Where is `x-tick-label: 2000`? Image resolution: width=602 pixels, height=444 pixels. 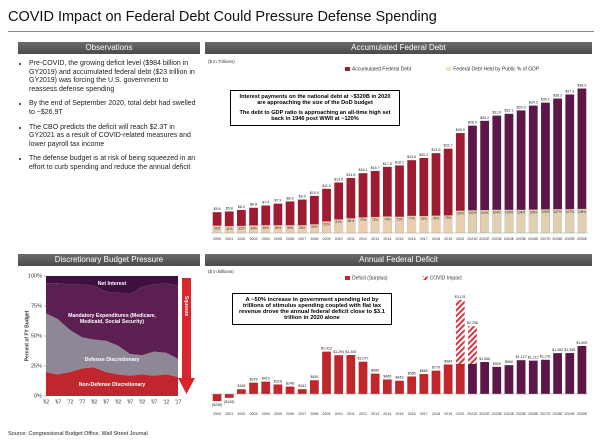 x-tick-label: 2000 is located at coordinates (217, 414).